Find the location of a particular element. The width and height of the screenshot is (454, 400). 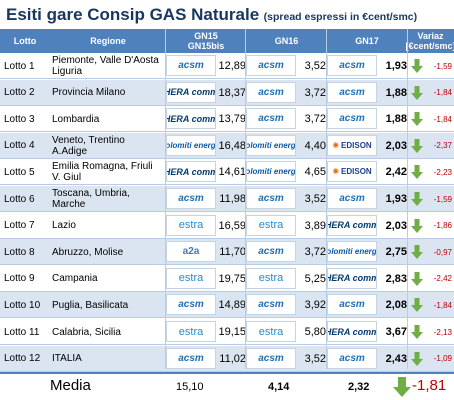

regione-cell: Abruzzo, Molise is located at coordinates (88, 252).